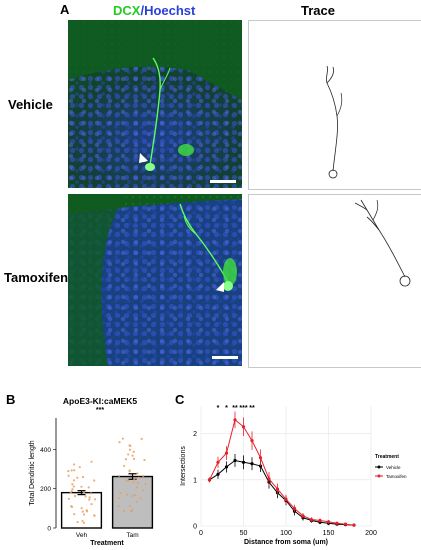 This screenshot has height=550, width=421. Describe the element at coordinates (155, 280) in the screenshot. I see `micrograph-tamoxifen` at that location.